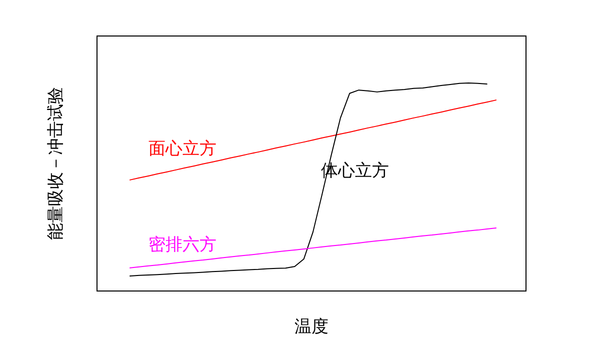  What do you see at coordinates (182, 148) in the screenshot?
I see `series-label: 面心立方` at bounding box center [182, 148].